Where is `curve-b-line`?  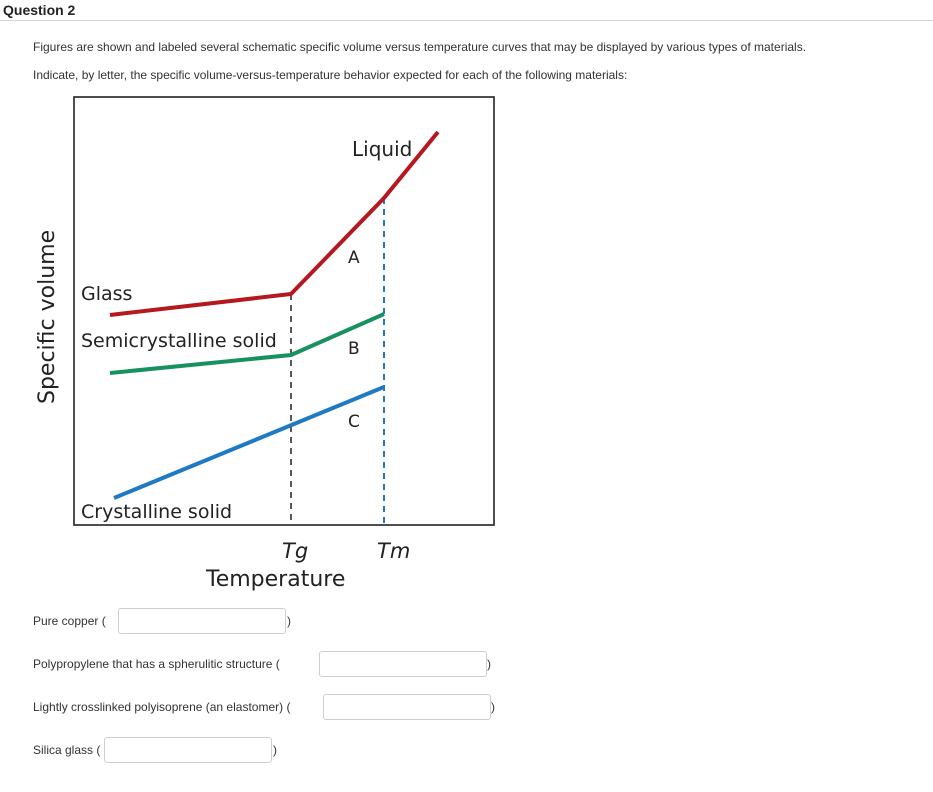 curve-b-line is located at coordinates (247, 343).